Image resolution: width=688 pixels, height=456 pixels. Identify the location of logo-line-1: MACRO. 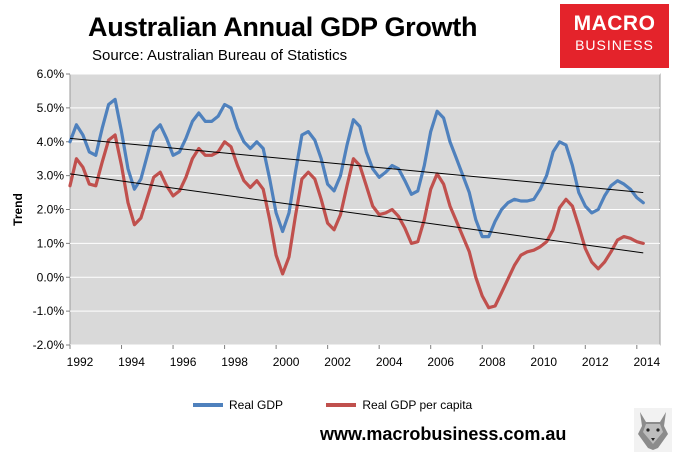
(614, 23).